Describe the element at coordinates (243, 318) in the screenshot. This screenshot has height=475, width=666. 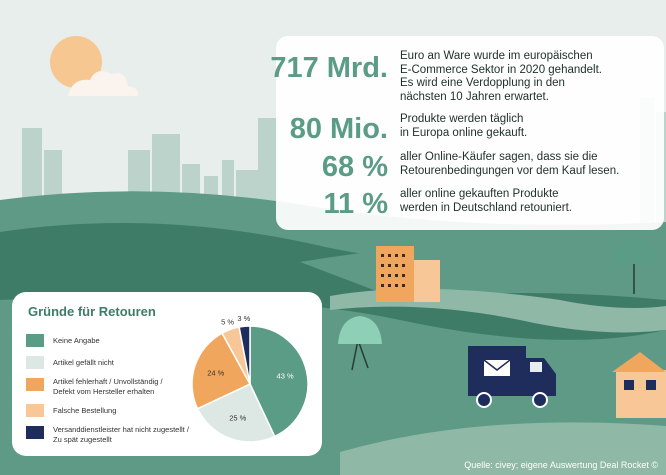
I see `pie-label-versanddienstleister-hat: 3 %` at that location.